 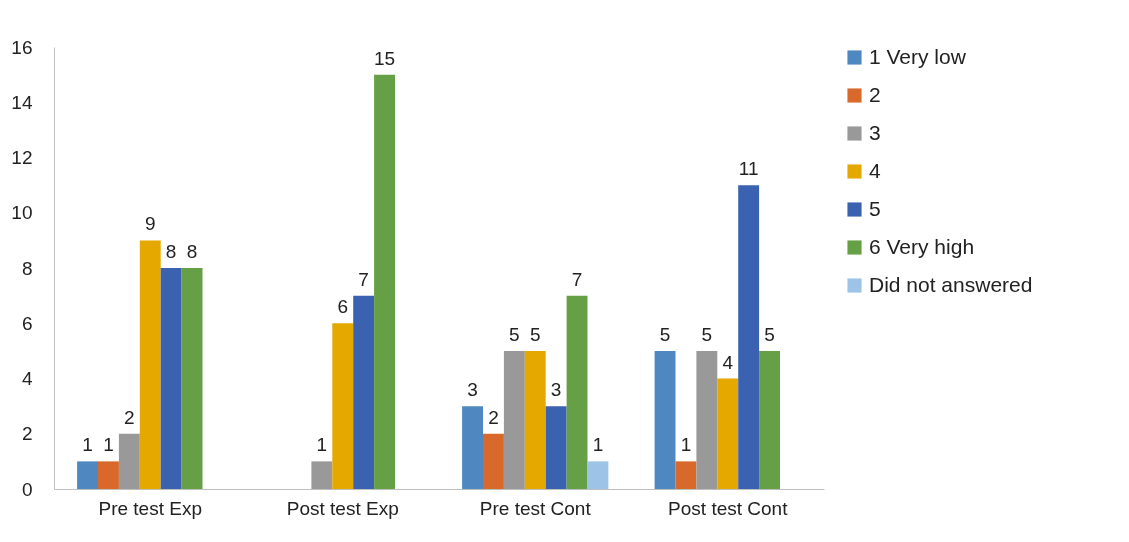 What do you see at coordinates (27, 489) in the screenshot?
I see `y-tick-label: 0` at bounding box center [27, 489].